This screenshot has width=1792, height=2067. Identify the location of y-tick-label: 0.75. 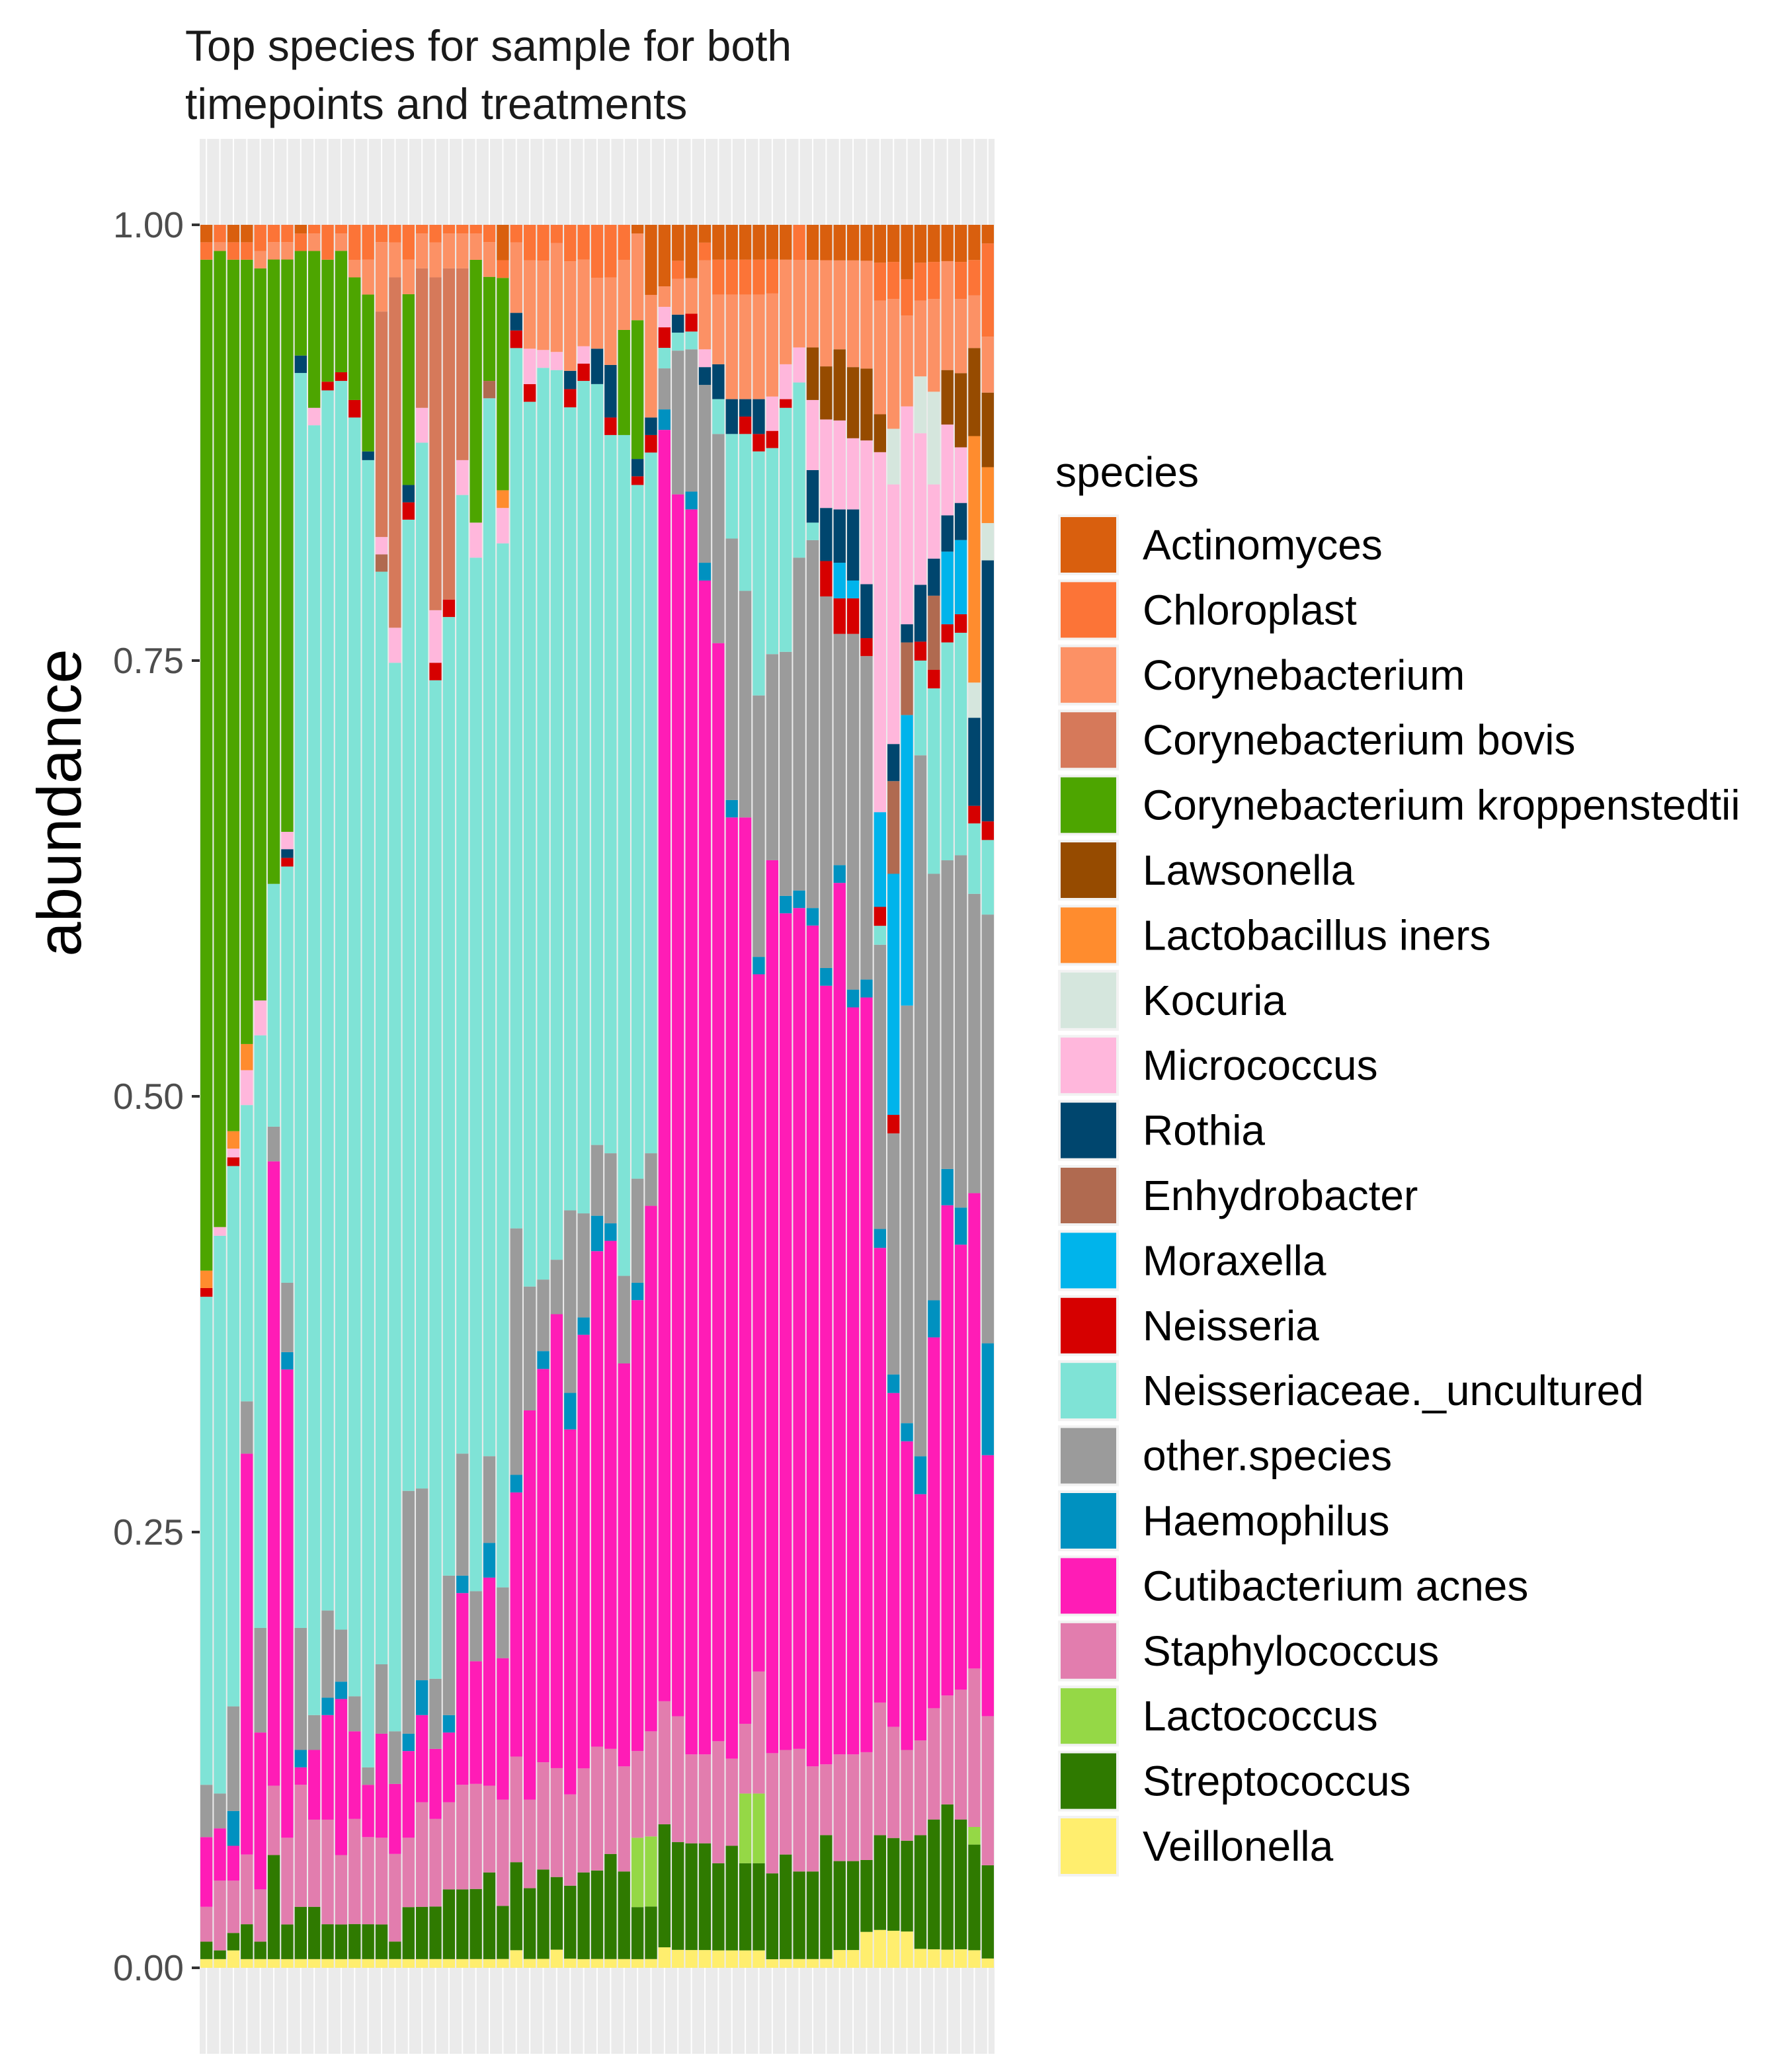
(149, 660).